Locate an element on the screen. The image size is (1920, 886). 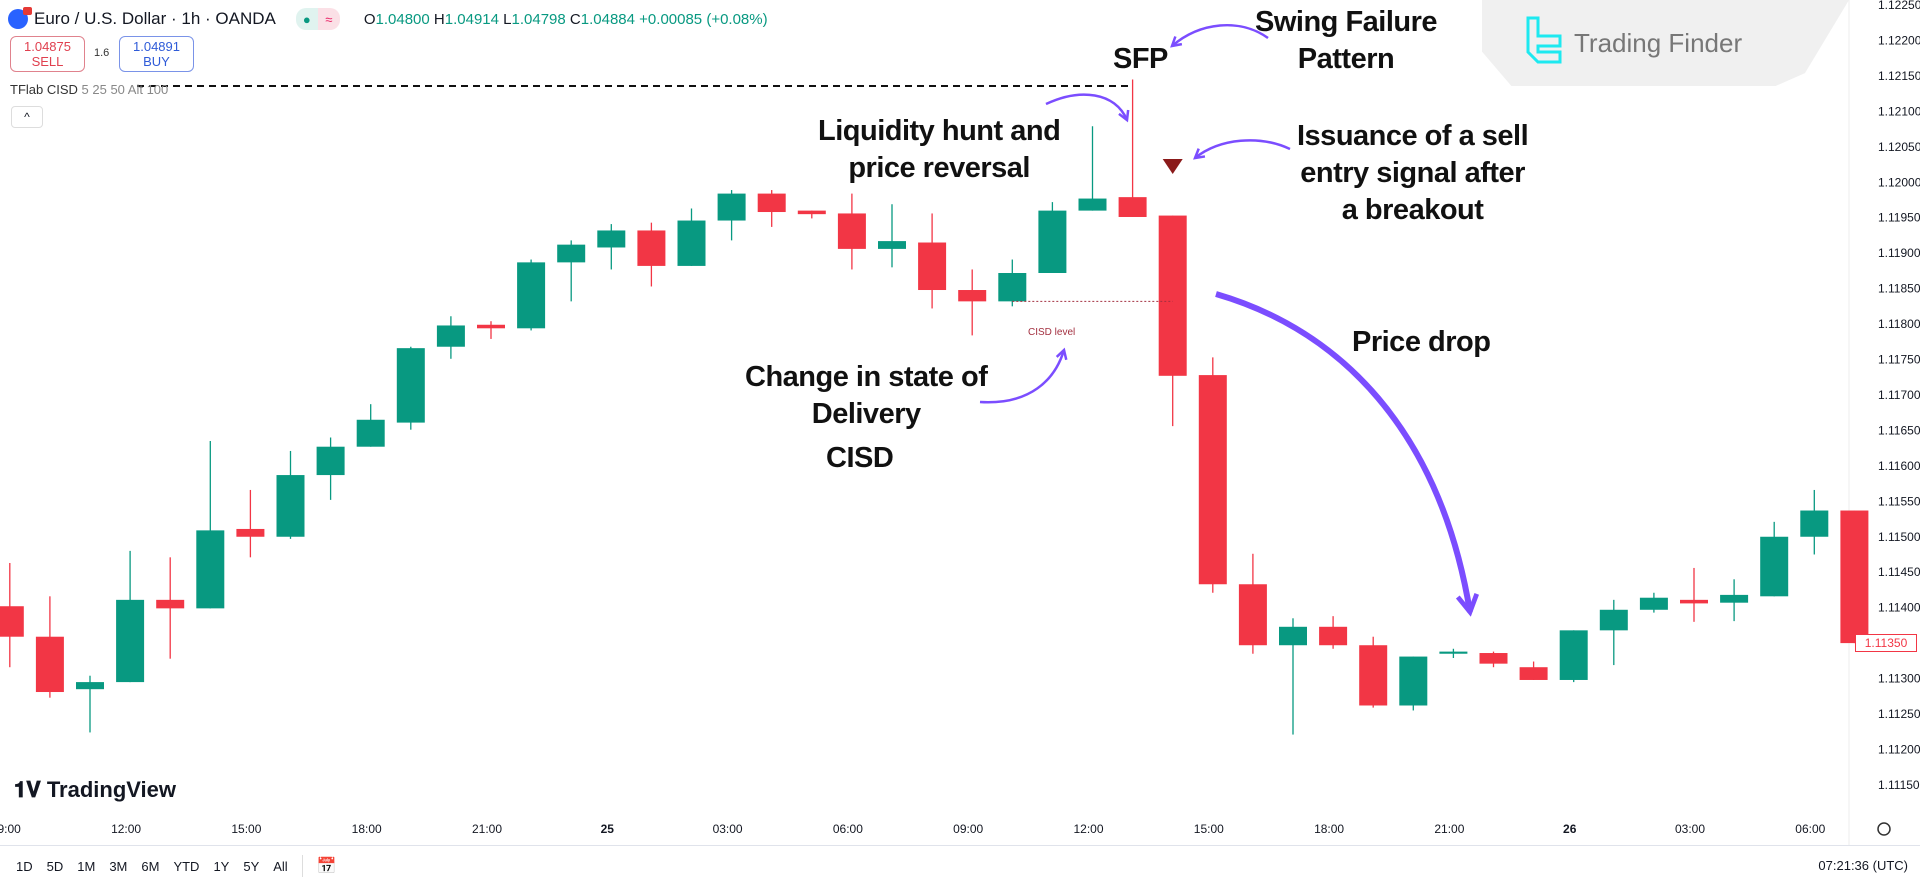
sell-button: 1.04875 SELL is located at coordinates (47, 54).